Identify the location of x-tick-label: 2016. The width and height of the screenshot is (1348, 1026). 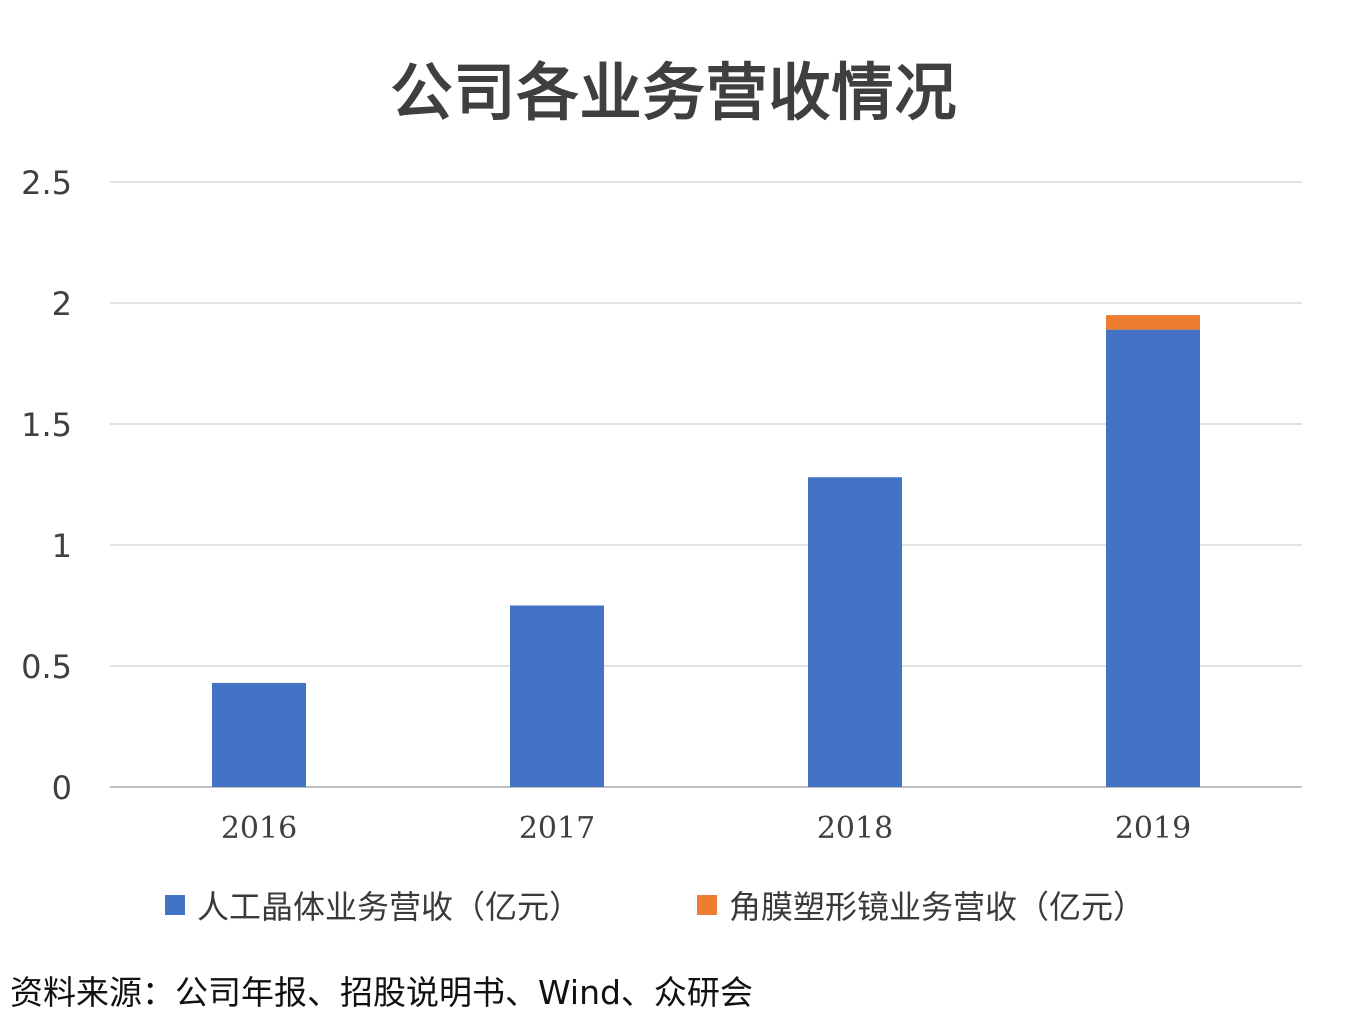
(259, 828).